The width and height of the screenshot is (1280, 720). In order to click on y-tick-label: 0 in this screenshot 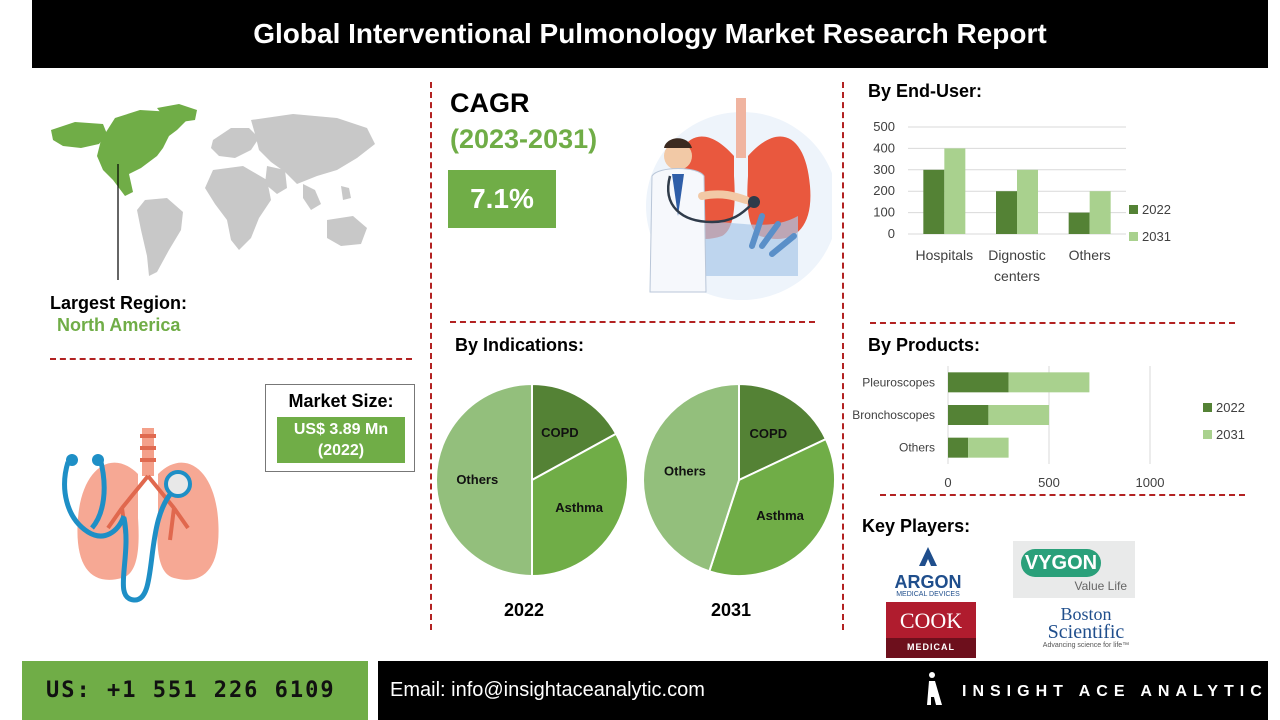, I will do `click(891, 233)`.